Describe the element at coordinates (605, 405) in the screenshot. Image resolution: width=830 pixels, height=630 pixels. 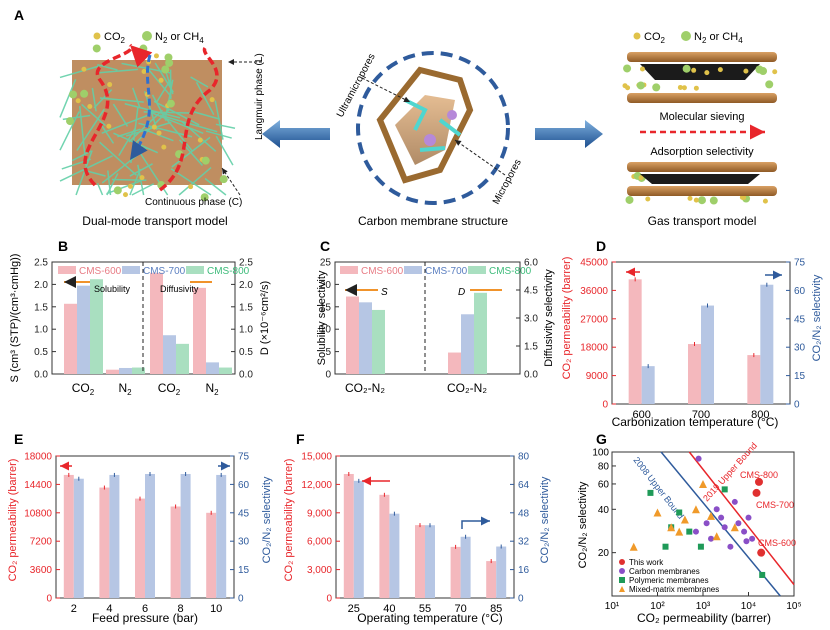
I see `y-tick-label: 0` at that location.